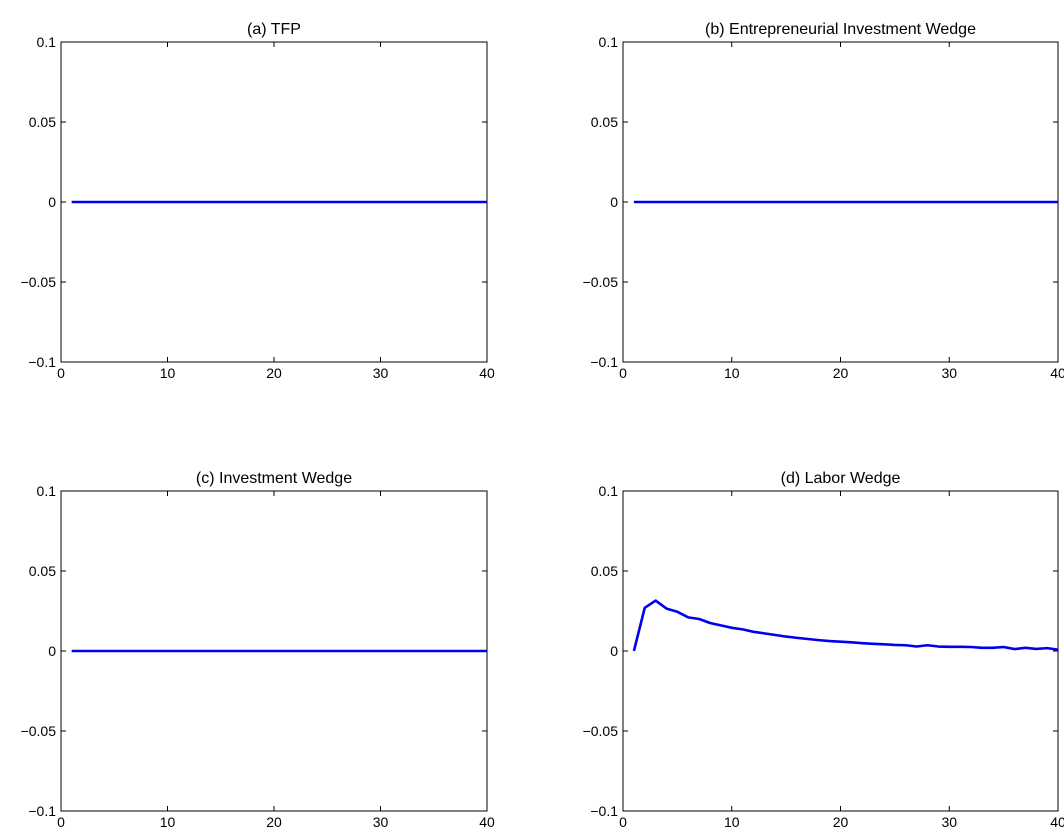  I want to click on panel-title: (d) Labor Wedge, so click(841, 478).